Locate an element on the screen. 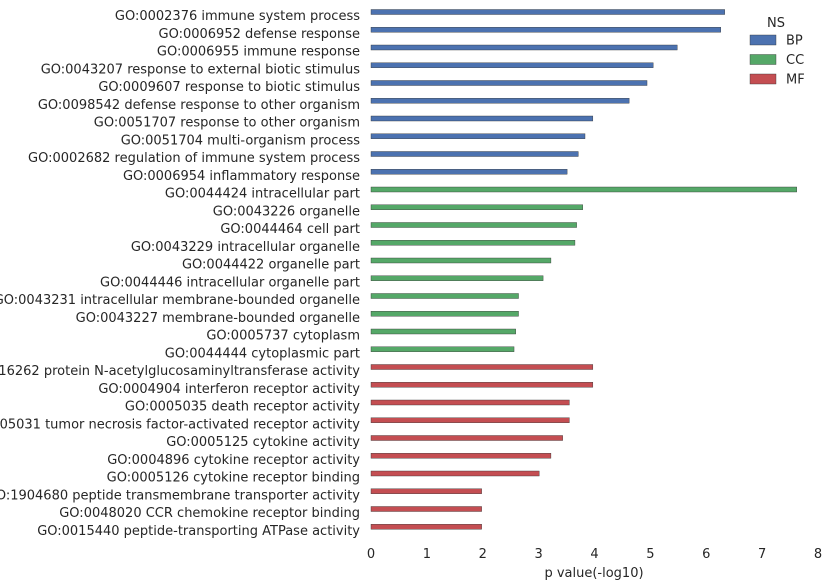  category-label-go-0004904: GO:0004904 interferon receptor activity is located at coordinates (229, 389).